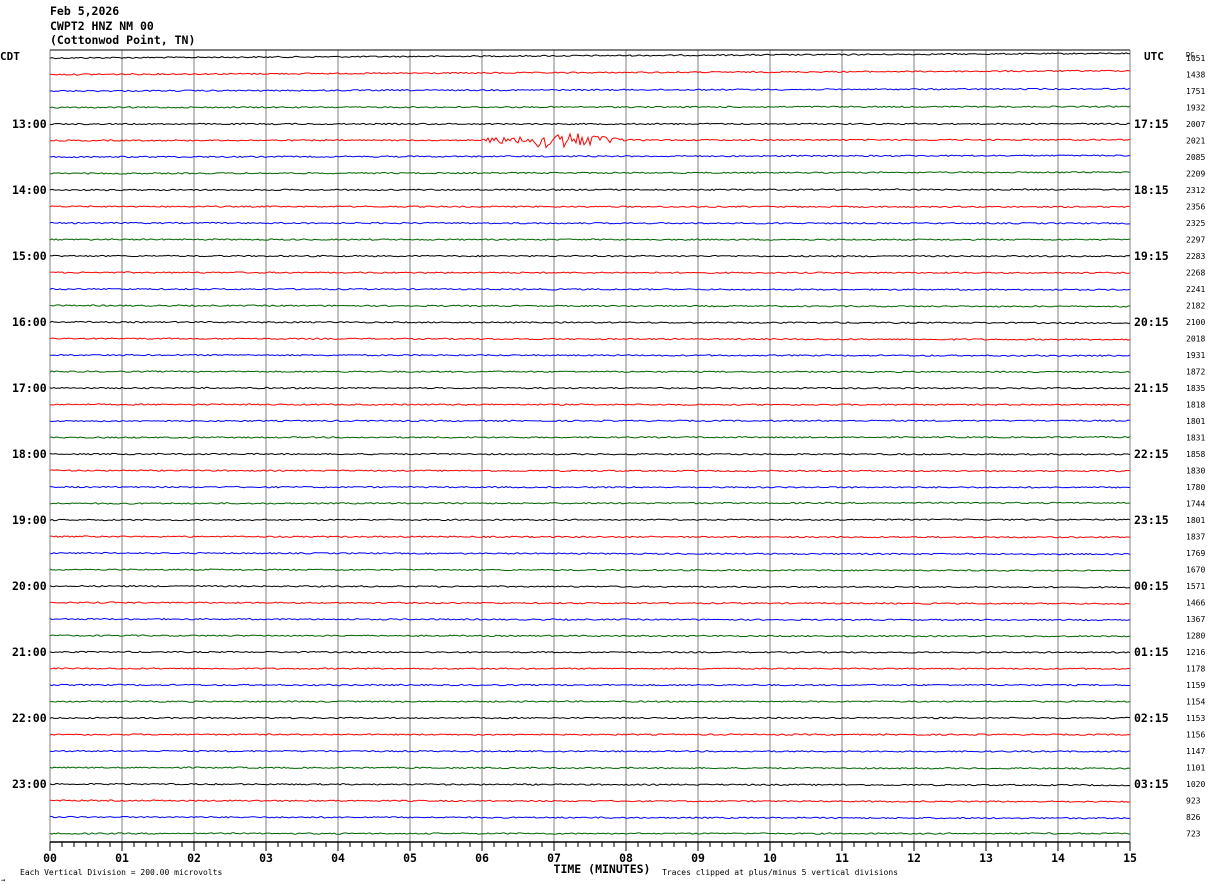  Describe the element at coordinates (1151, 652) in the screenshot. I see `right-hour-label: 01:15` at that location.